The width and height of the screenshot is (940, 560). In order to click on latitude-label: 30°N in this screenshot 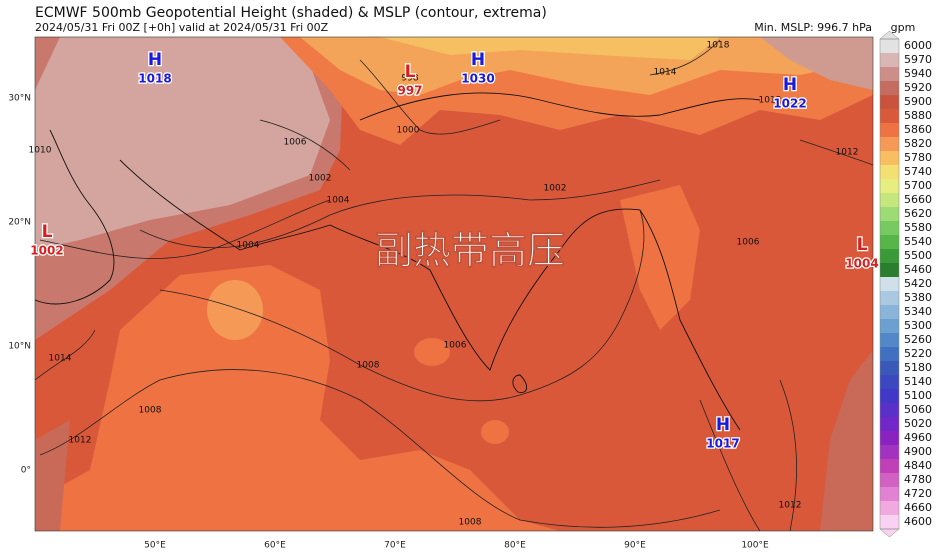, I will do `click(19, 99)`.